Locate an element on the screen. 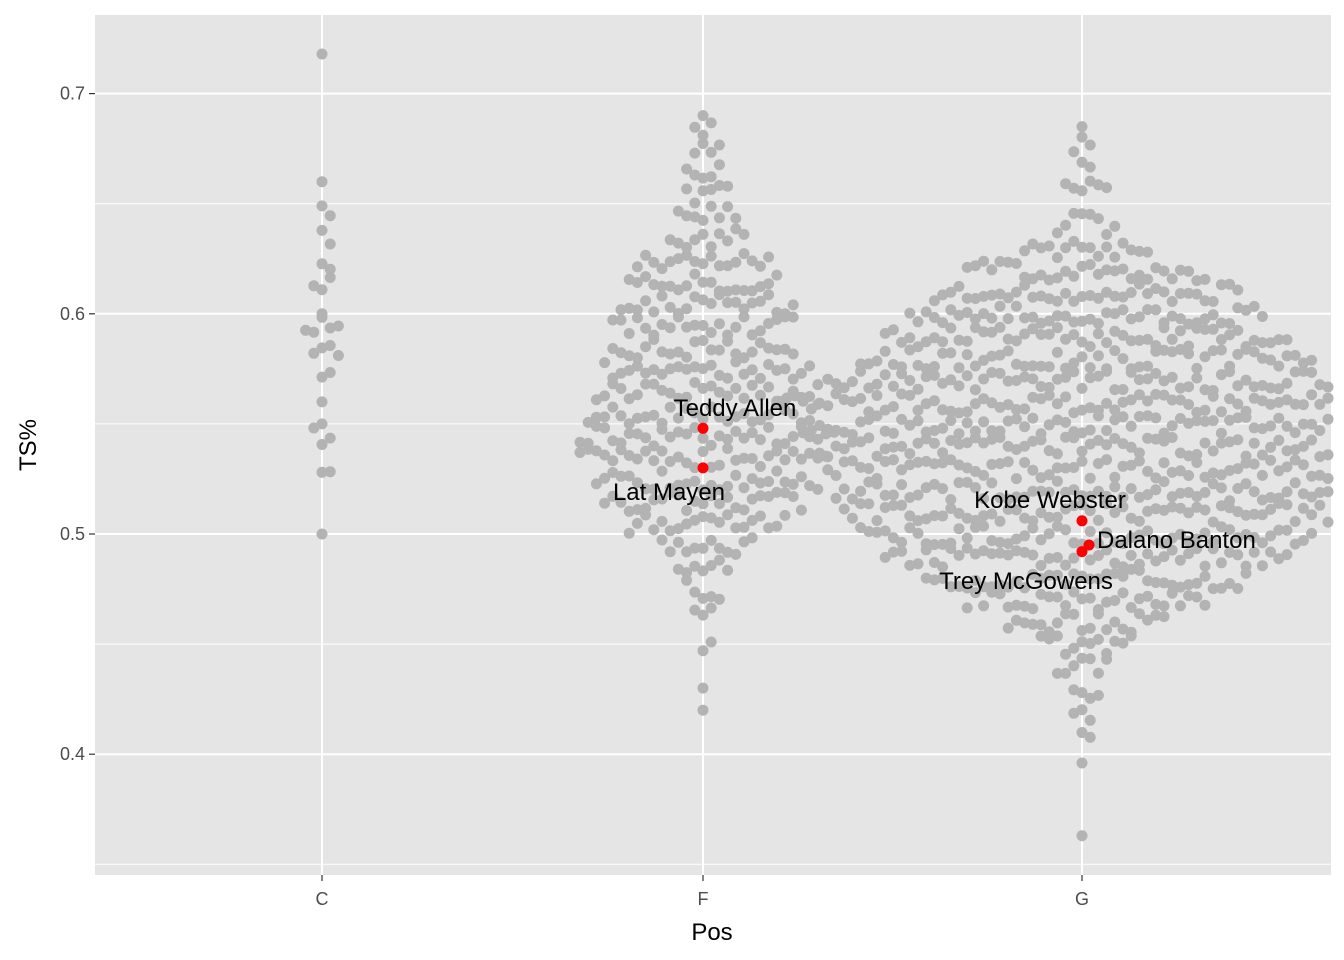  x-axis-title: Pos is located at coordinates (711, 932).